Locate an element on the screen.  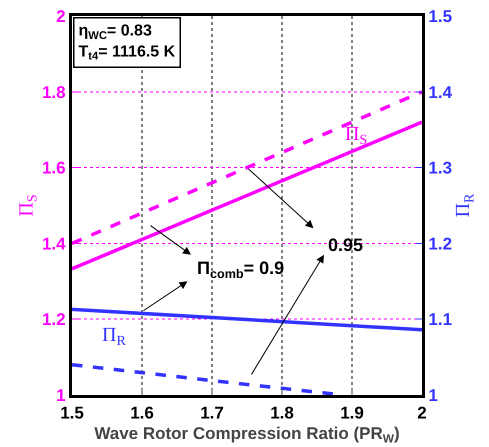
annotation: T$_{t4}$= 1116.5 K is located at coordinates (127, 53).